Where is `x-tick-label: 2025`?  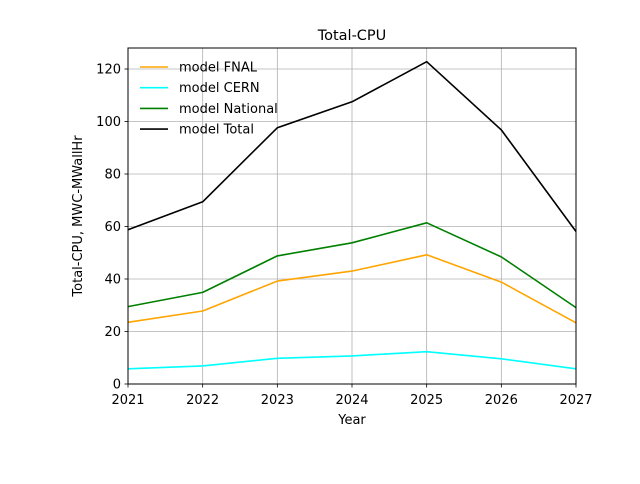 x-tick-label: 2025 is located at coordinates (426, 400).